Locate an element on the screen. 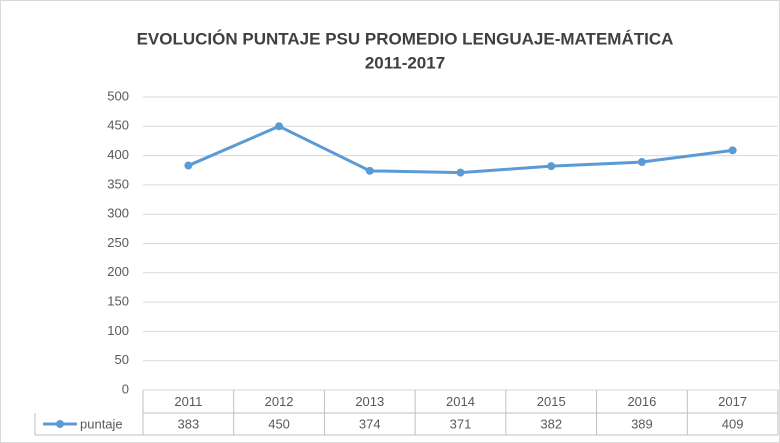 The height and width of the screenshot is (443, 780). x-tick-label: 2014 is located at coordinates (460, 401).